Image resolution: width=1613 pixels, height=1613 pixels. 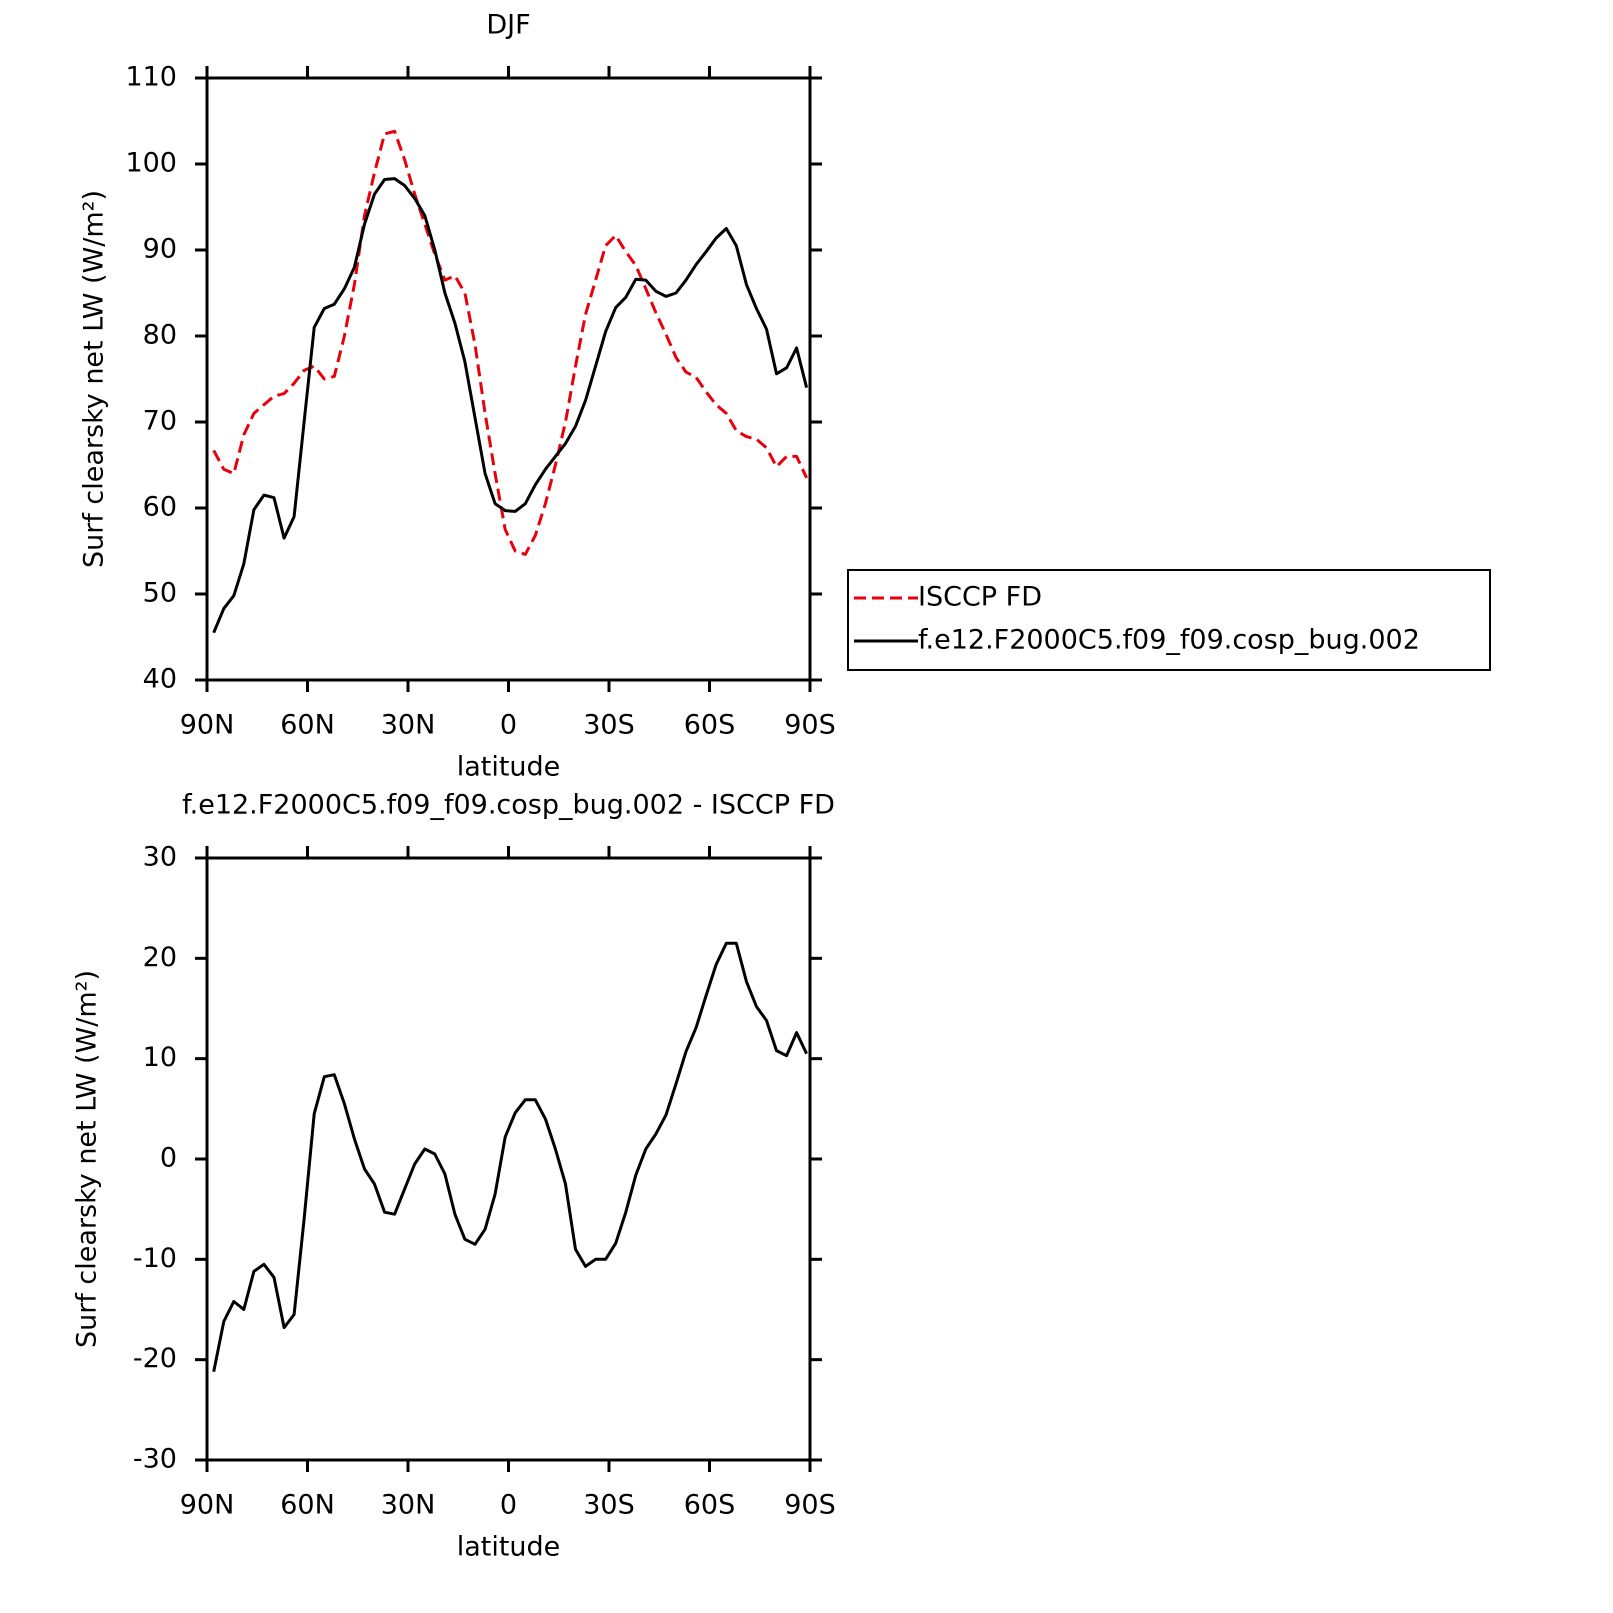 What do you see at coordinates (160, 857) in the screenshot?
I see `y-tick-label: 30` at bounding box center [160, 857].